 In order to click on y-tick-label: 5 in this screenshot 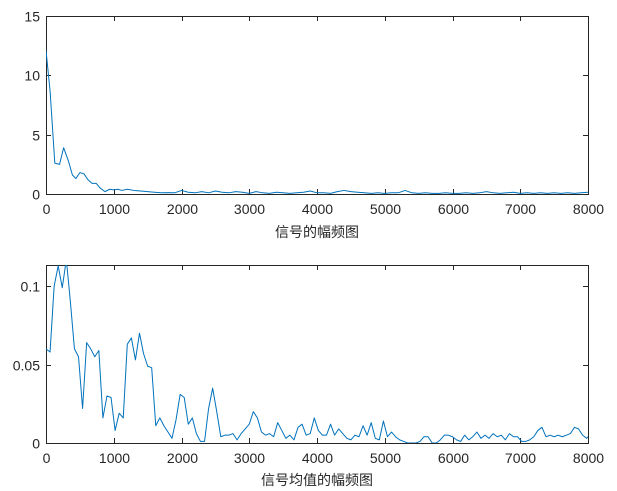, I will do `click(36, 136)`.